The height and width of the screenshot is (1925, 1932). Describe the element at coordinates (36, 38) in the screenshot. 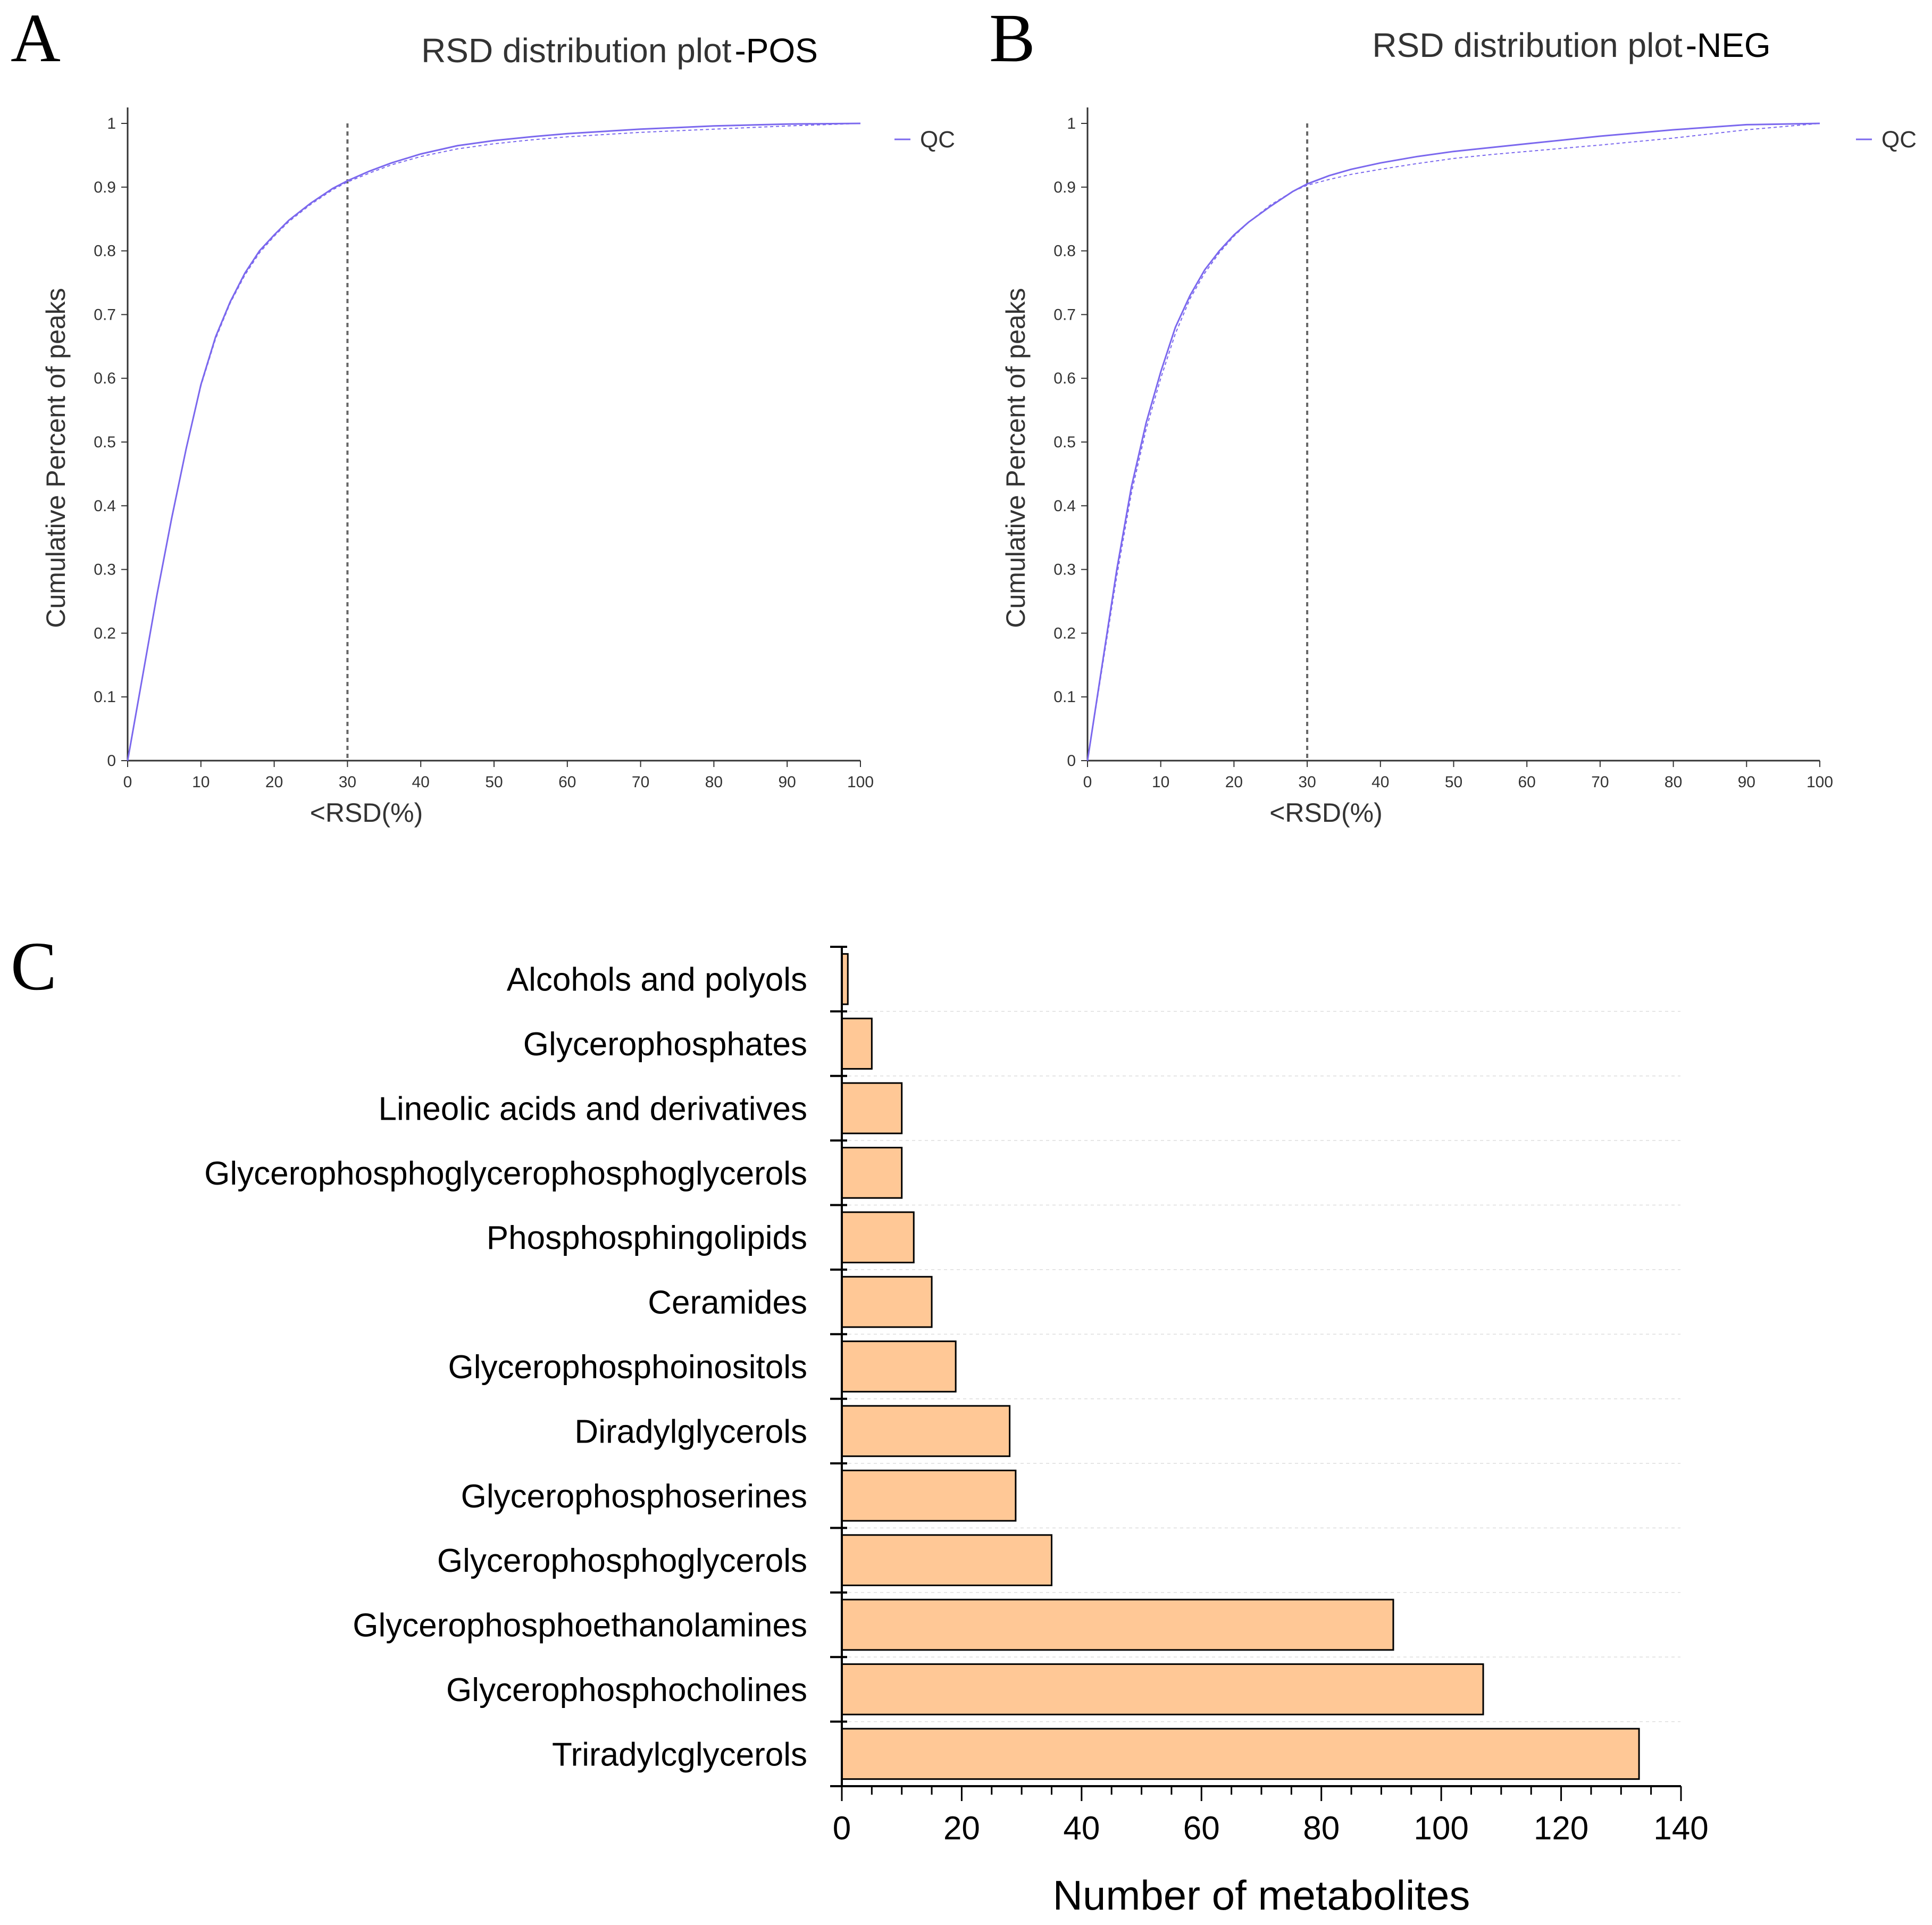

I see `panel-letter-a: A` at that location.